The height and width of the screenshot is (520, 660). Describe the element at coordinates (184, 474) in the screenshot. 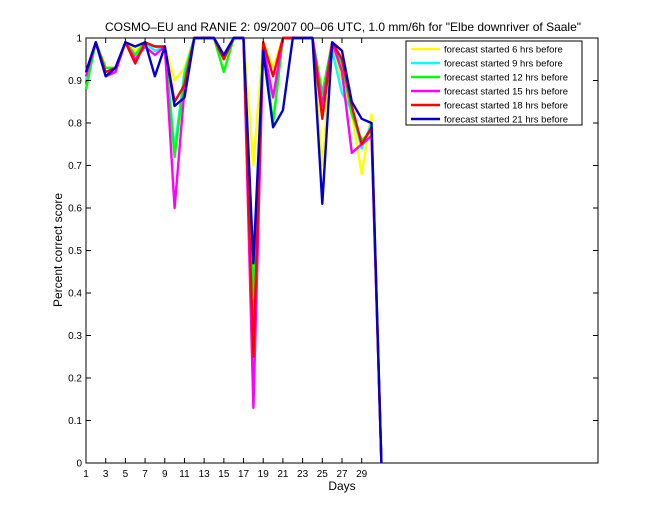

I see `x-tick-label: 11` at that location.